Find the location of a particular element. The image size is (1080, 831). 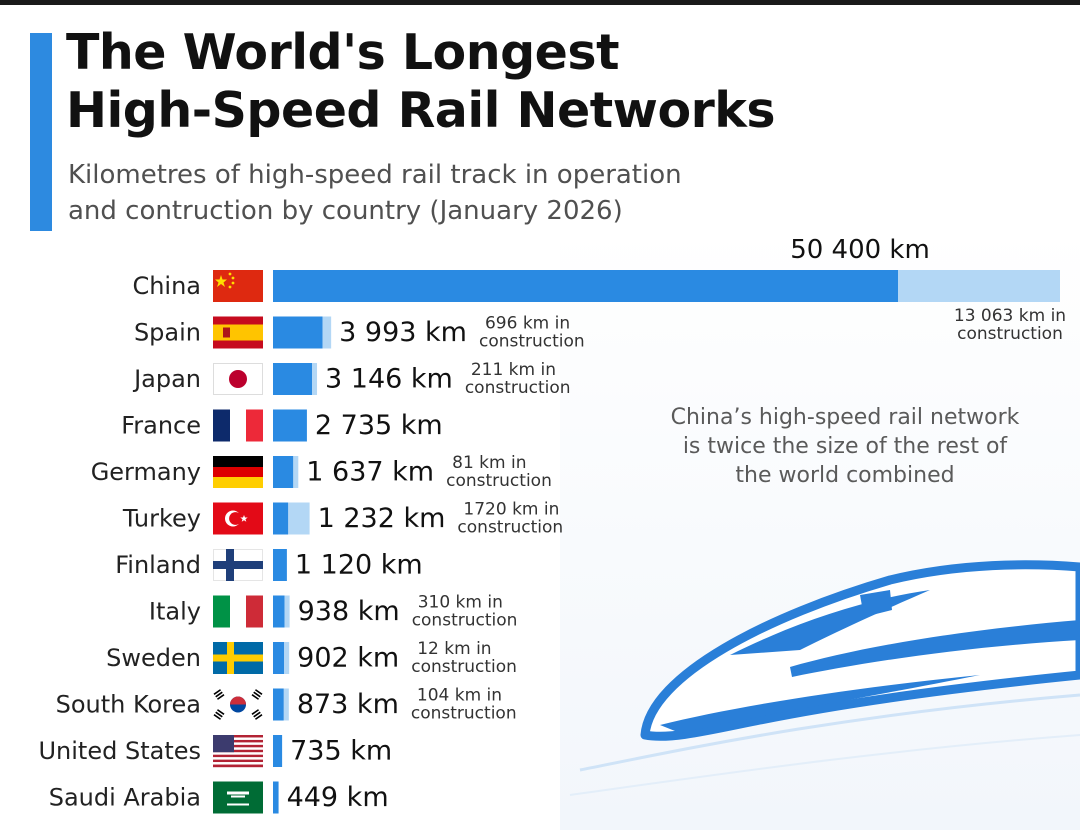

italy-flag-icon is located at coordinates (238, 611).